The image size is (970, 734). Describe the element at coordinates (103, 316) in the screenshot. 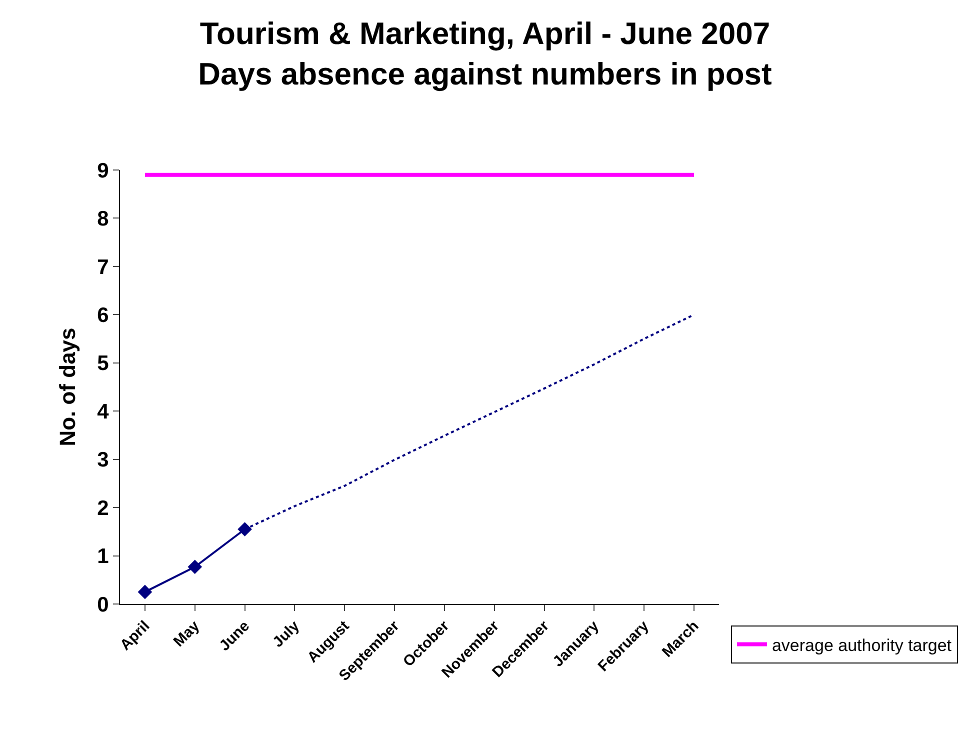

I see `y-tick-label: 6` at that location.